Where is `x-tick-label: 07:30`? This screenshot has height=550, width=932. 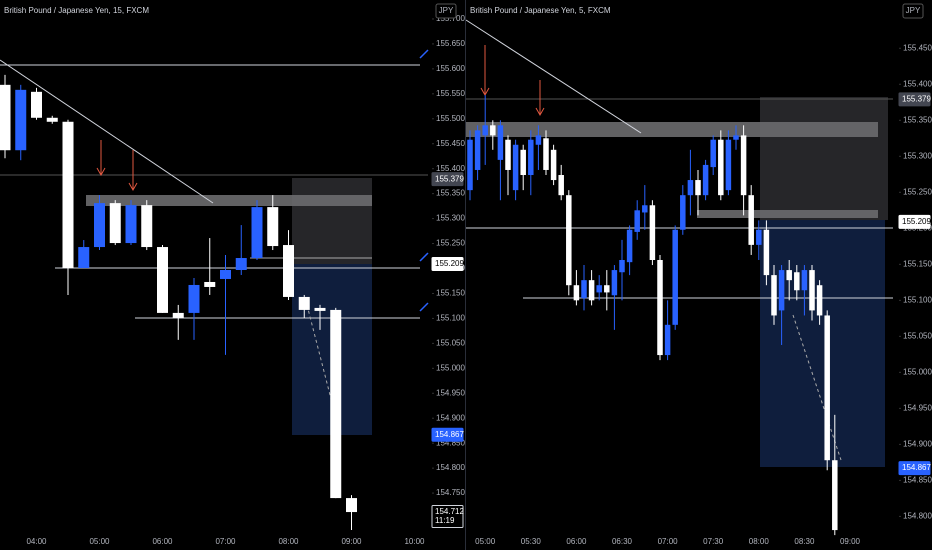 x-tick-label: 07:30 is located at coordinates (713, 541).